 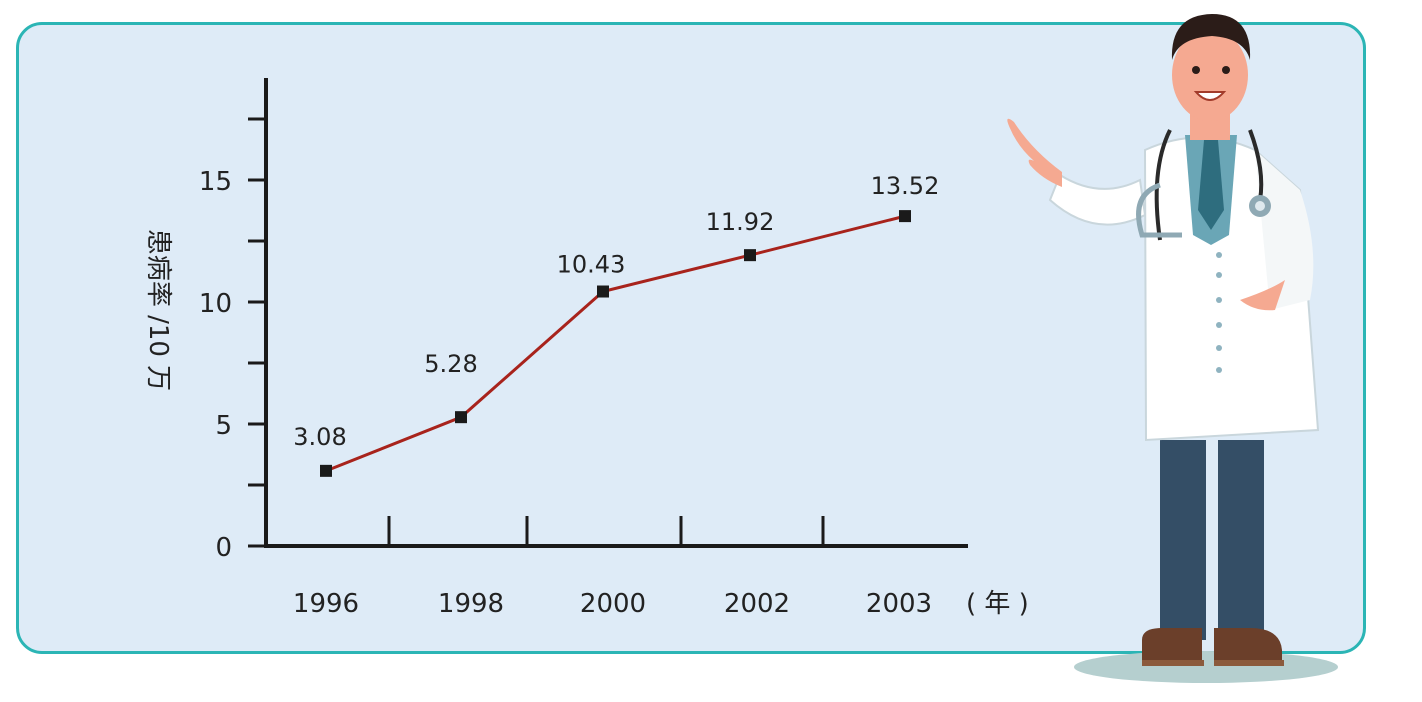 I want to click on x-tick-label: 2000, so click(x=613, y=604).